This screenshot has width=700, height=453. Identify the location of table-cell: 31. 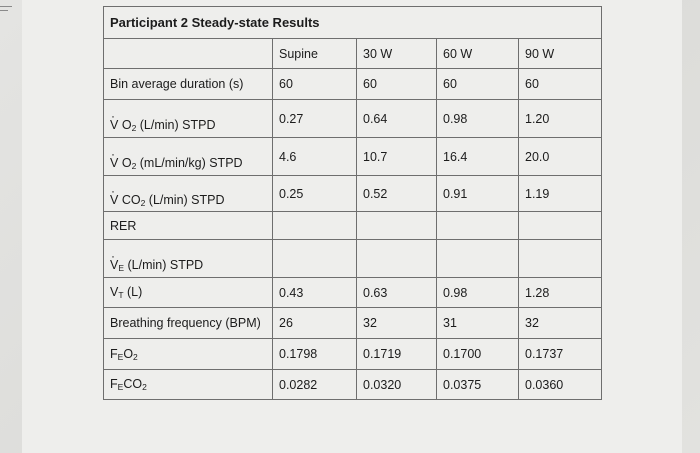
(477, 323).